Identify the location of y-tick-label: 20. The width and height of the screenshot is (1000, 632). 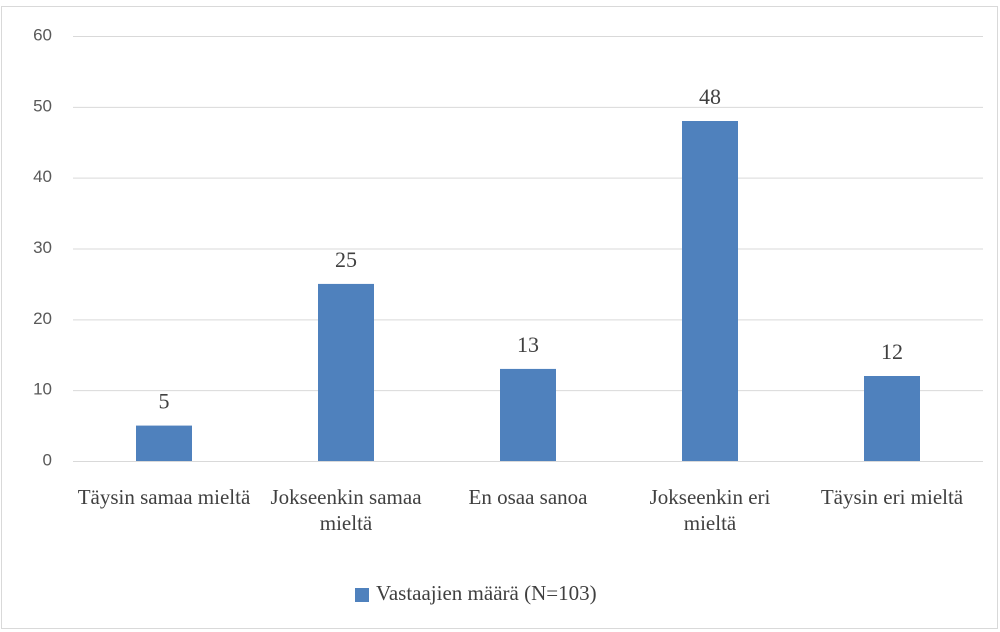
(42, 318).